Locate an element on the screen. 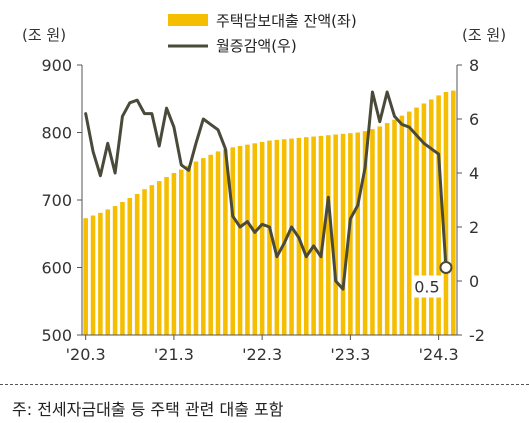 This screenshot has width=529, height=423. annotation-label: 0.5 is located at coordinates (426, 287).